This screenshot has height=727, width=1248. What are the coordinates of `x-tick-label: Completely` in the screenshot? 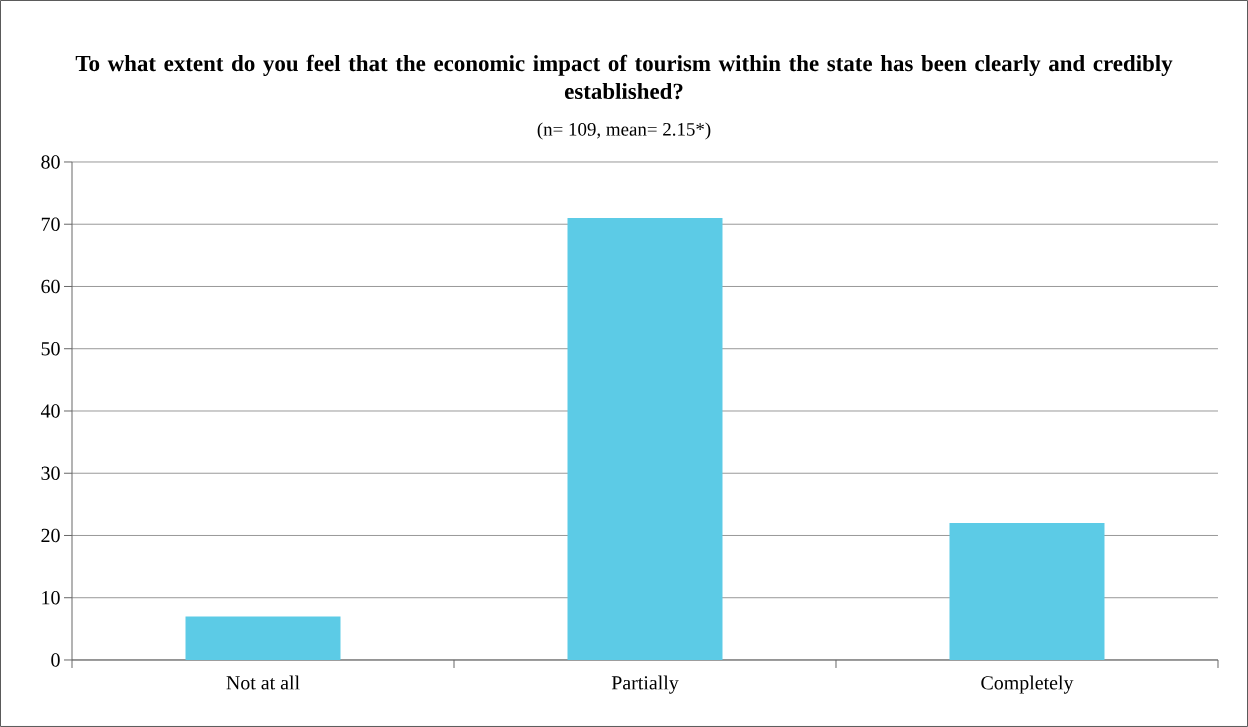 It's located at (1027, 684).